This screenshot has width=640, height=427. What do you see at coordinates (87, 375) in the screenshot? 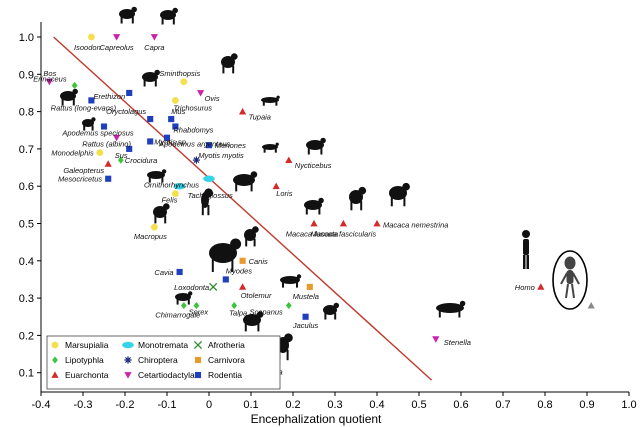
I see `legend-label: Euarchonta` at bounding box center [87, 375].